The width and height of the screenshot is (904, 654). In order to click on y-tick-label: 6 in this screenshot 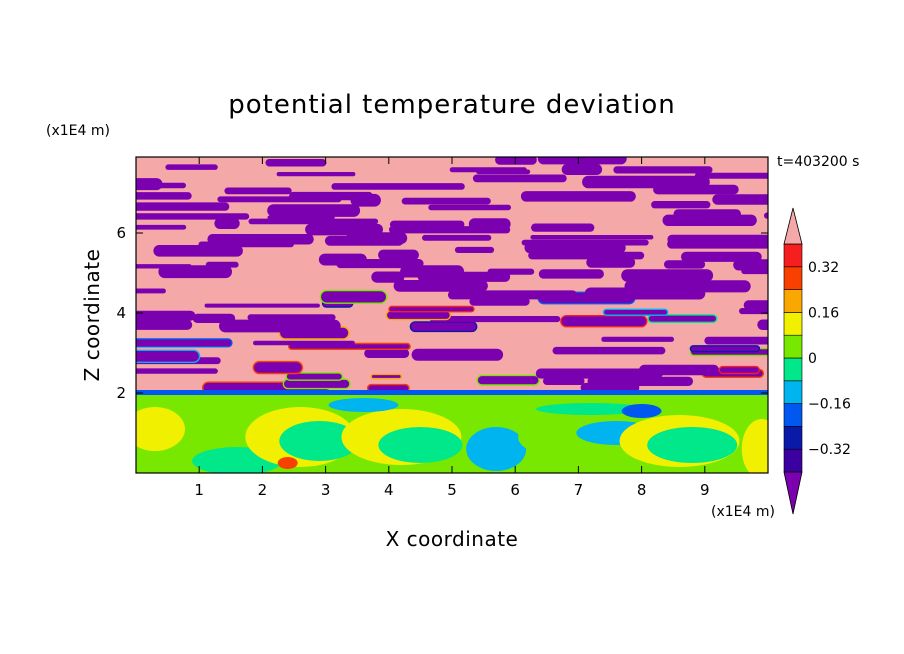, I will do `click(121, 233)`.